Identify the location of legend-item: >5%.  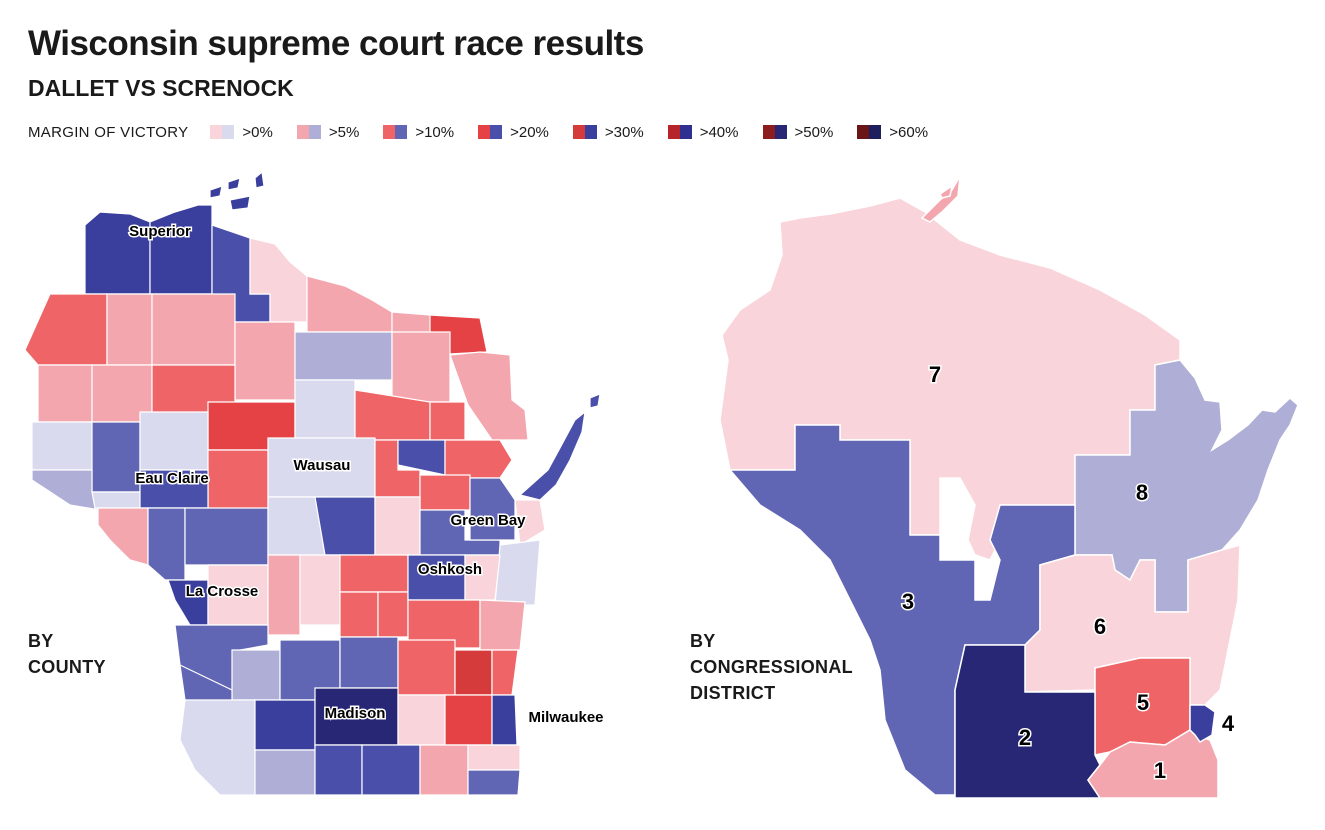
(328, 132).